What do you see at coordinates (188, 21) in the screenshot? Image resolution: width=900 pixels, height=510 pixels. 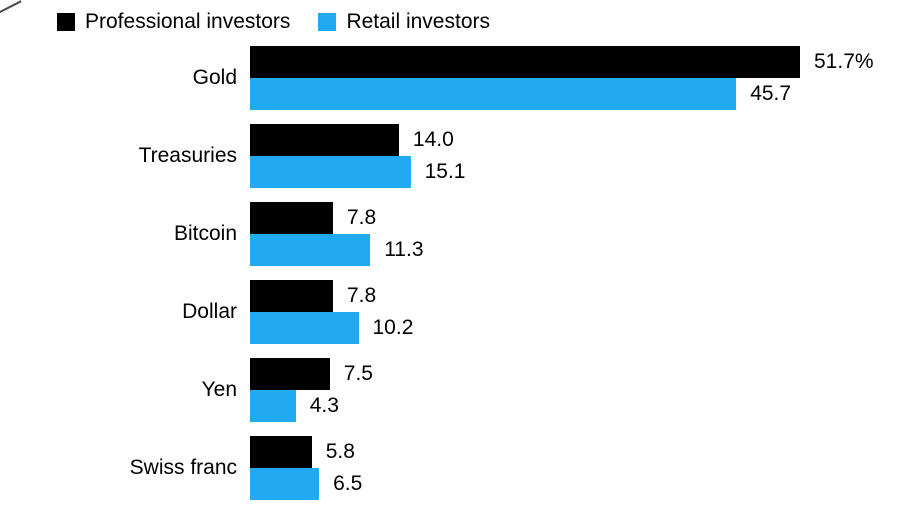 I see `legend-label: Professional investors` at bounding box center [188, 21].